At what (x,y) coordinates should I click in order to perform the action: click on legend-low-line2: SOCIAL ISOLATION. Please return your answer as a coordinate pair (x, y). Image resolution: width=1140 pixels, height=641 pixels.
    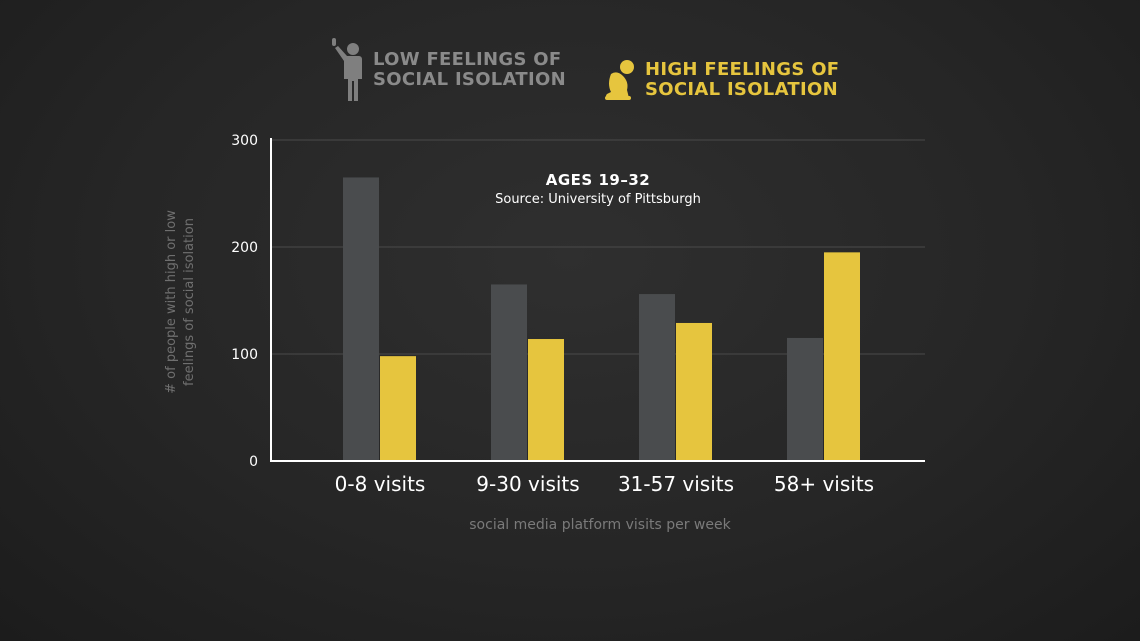
    Looking at the image, I should click on (469, 79).